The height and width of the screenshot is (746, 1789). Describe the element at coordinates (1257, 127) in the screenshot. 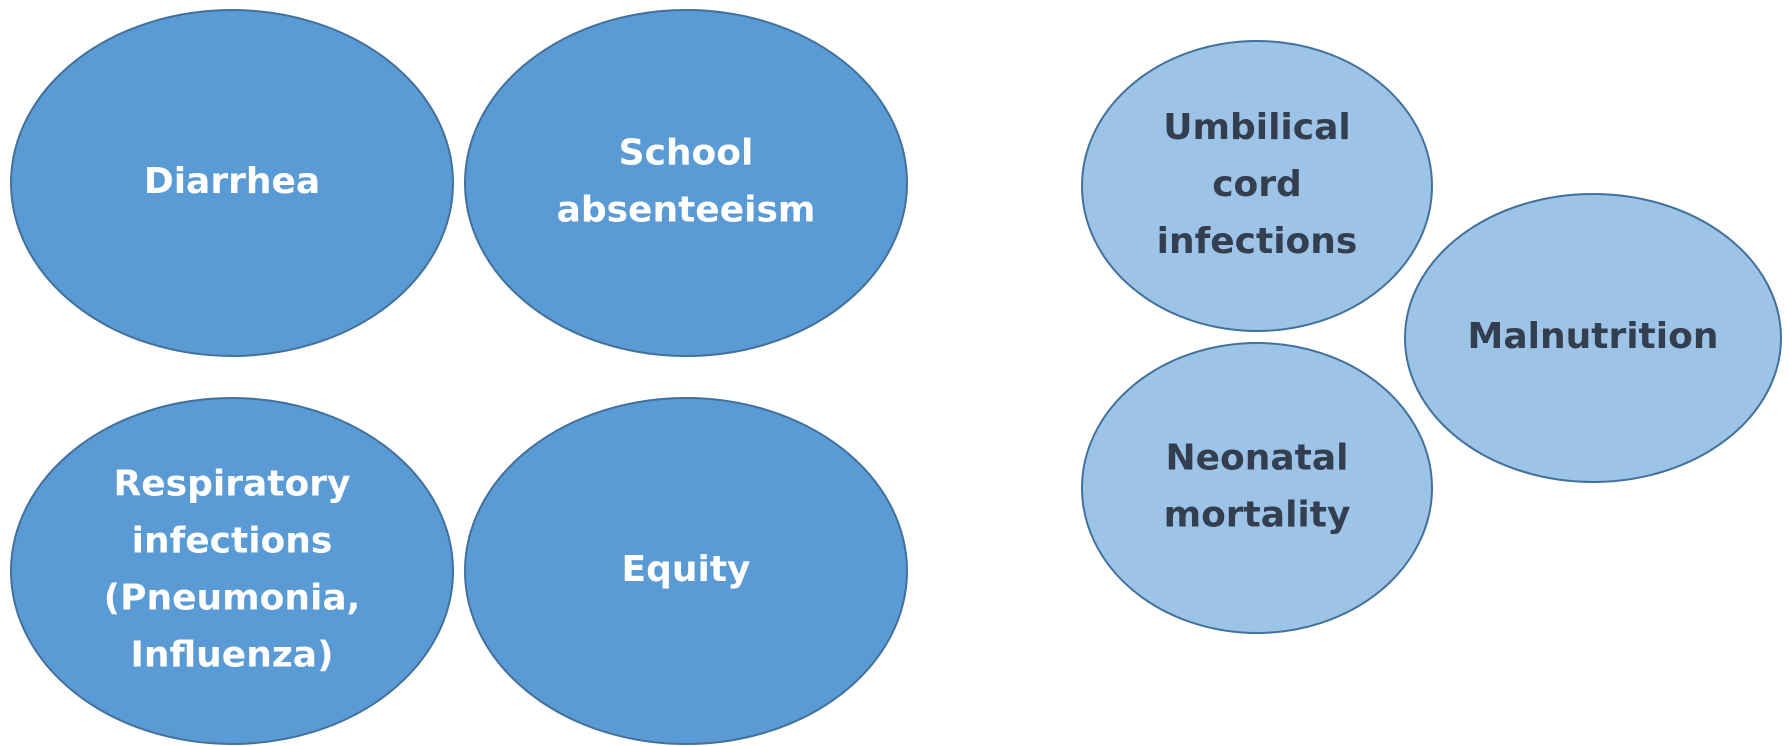

I see `node-label: Umbilical` at that location.